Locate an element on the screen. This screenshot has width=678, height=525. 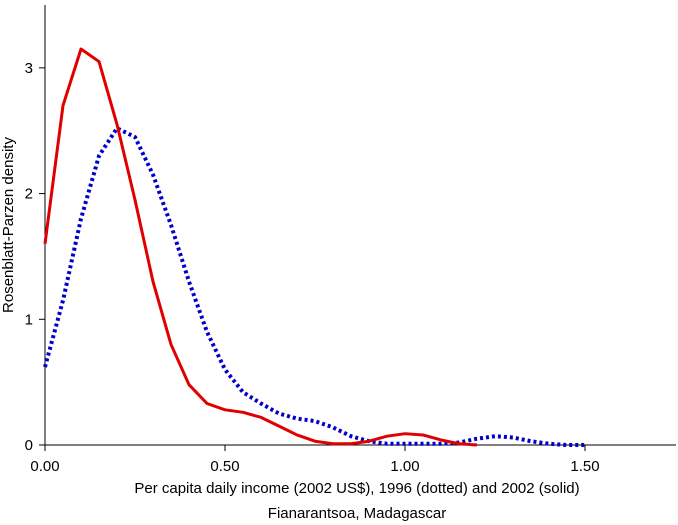
x-tick-label: 1.50 is located at coordinates (584, 466).